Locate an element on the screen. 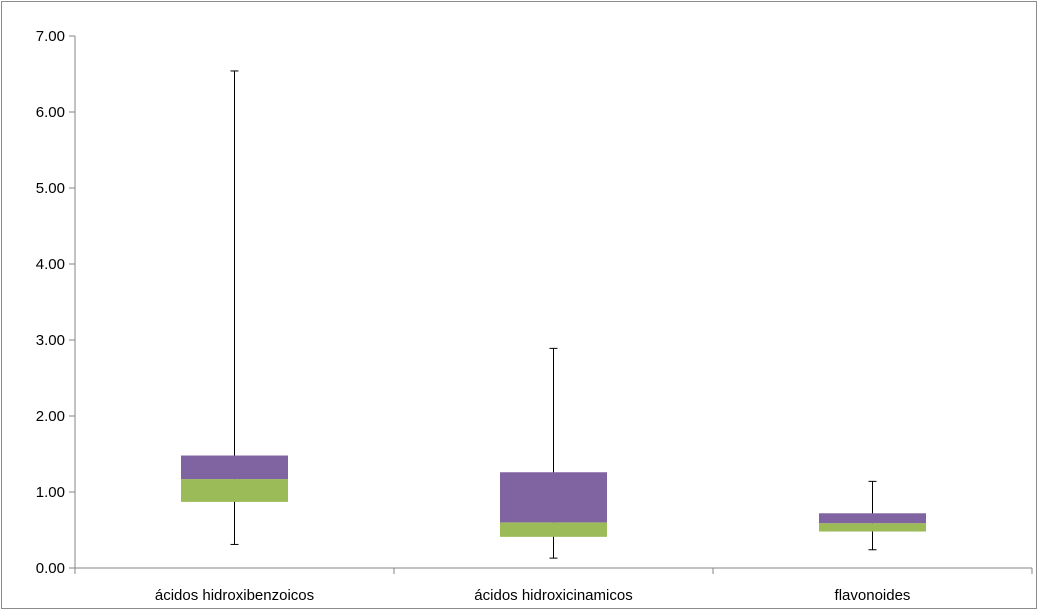 The height and width of the screenshot is (611, 1040). y-tick-label: 7.00 is located at coordinates (50, 36).